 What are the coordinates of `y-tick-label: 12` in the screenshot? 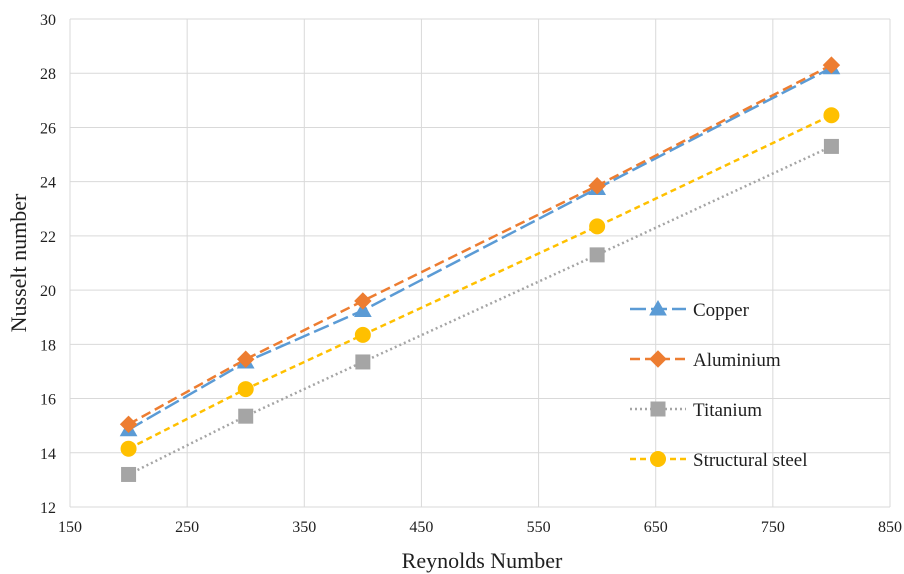 It's located at (48, 508).